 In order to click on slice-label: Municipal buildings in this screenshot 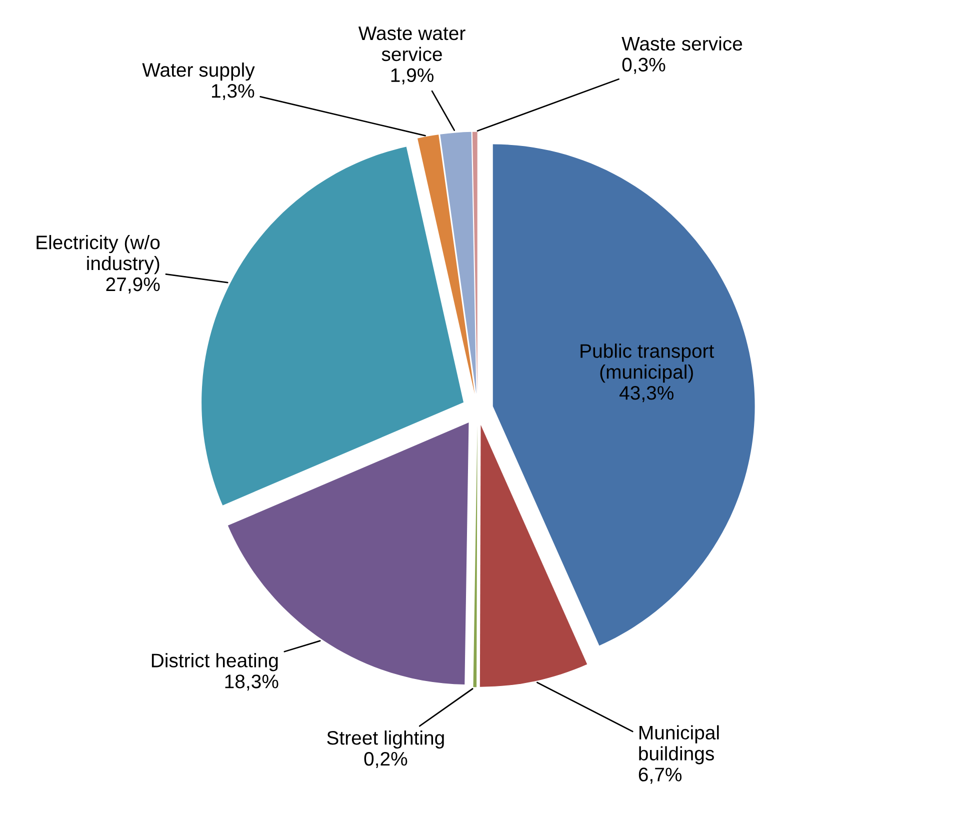, I will do `click(679, 744)`.